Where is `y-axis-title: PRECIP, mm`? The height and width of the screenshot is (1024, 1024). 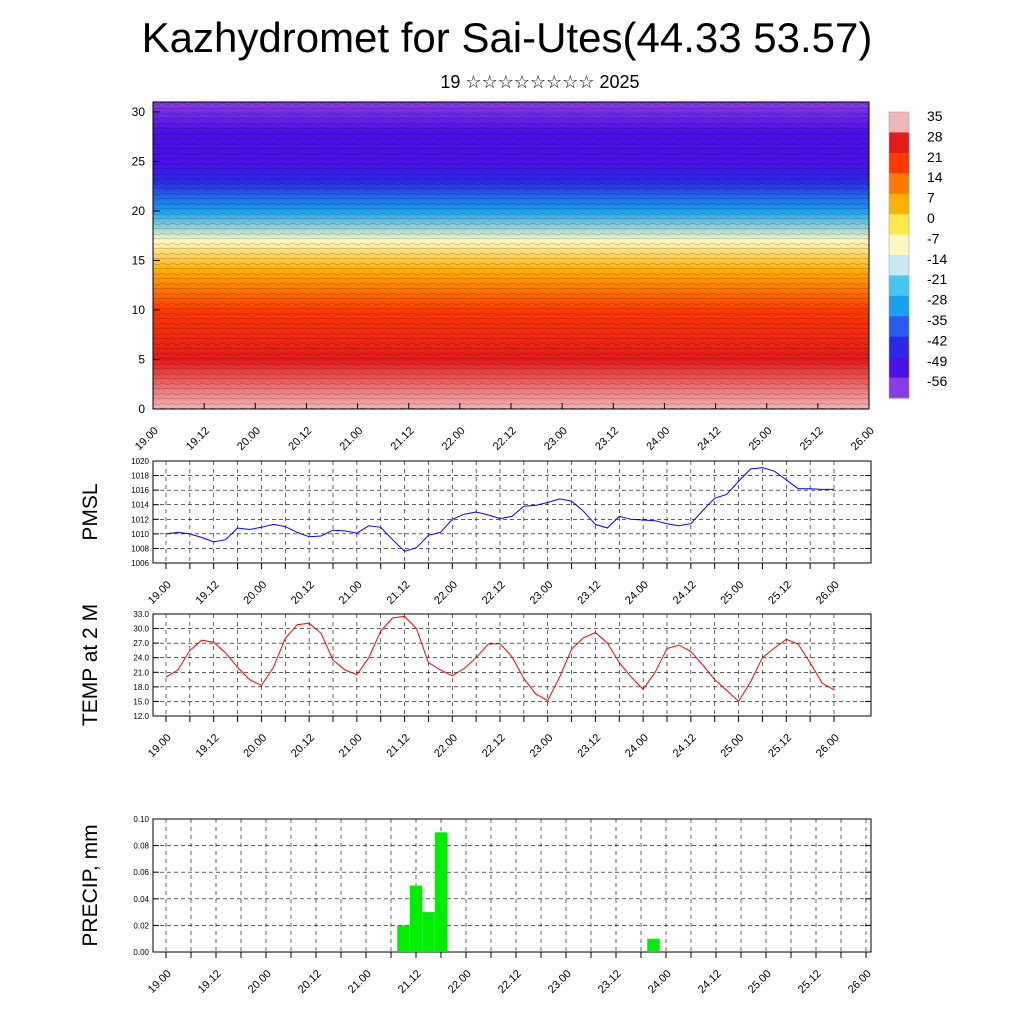
y-axis-title: PRECIP, mm is located at coordinates (90, 885).